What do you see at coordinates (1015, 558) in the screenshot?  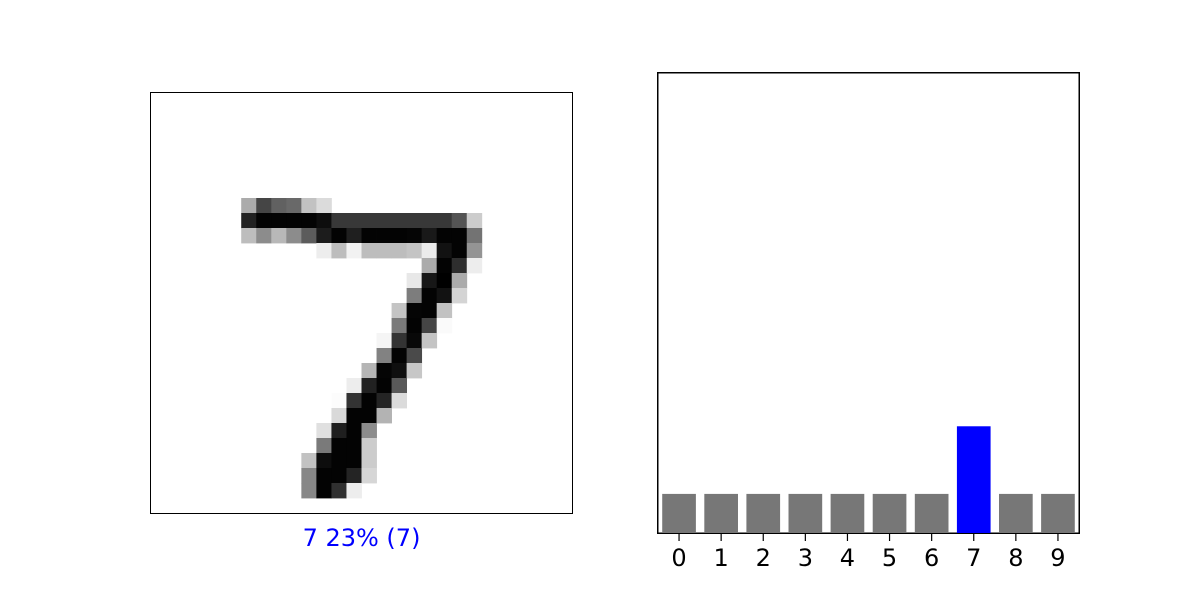 I see `x-tick-label: 8` at bounding box center [1015, 558].